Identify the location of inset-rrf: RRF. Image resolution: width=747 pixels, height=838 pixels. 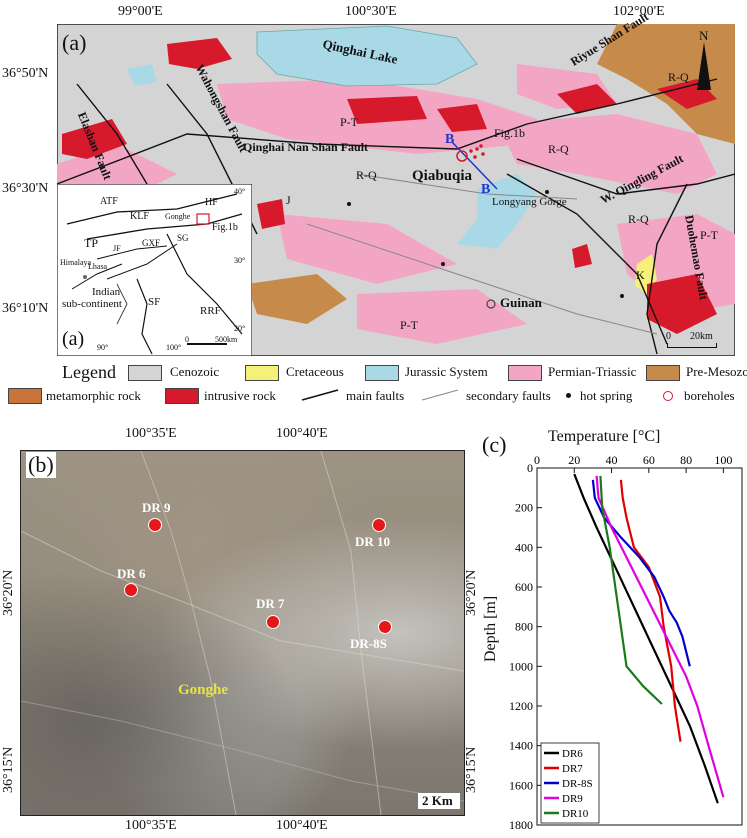
(210, 311).